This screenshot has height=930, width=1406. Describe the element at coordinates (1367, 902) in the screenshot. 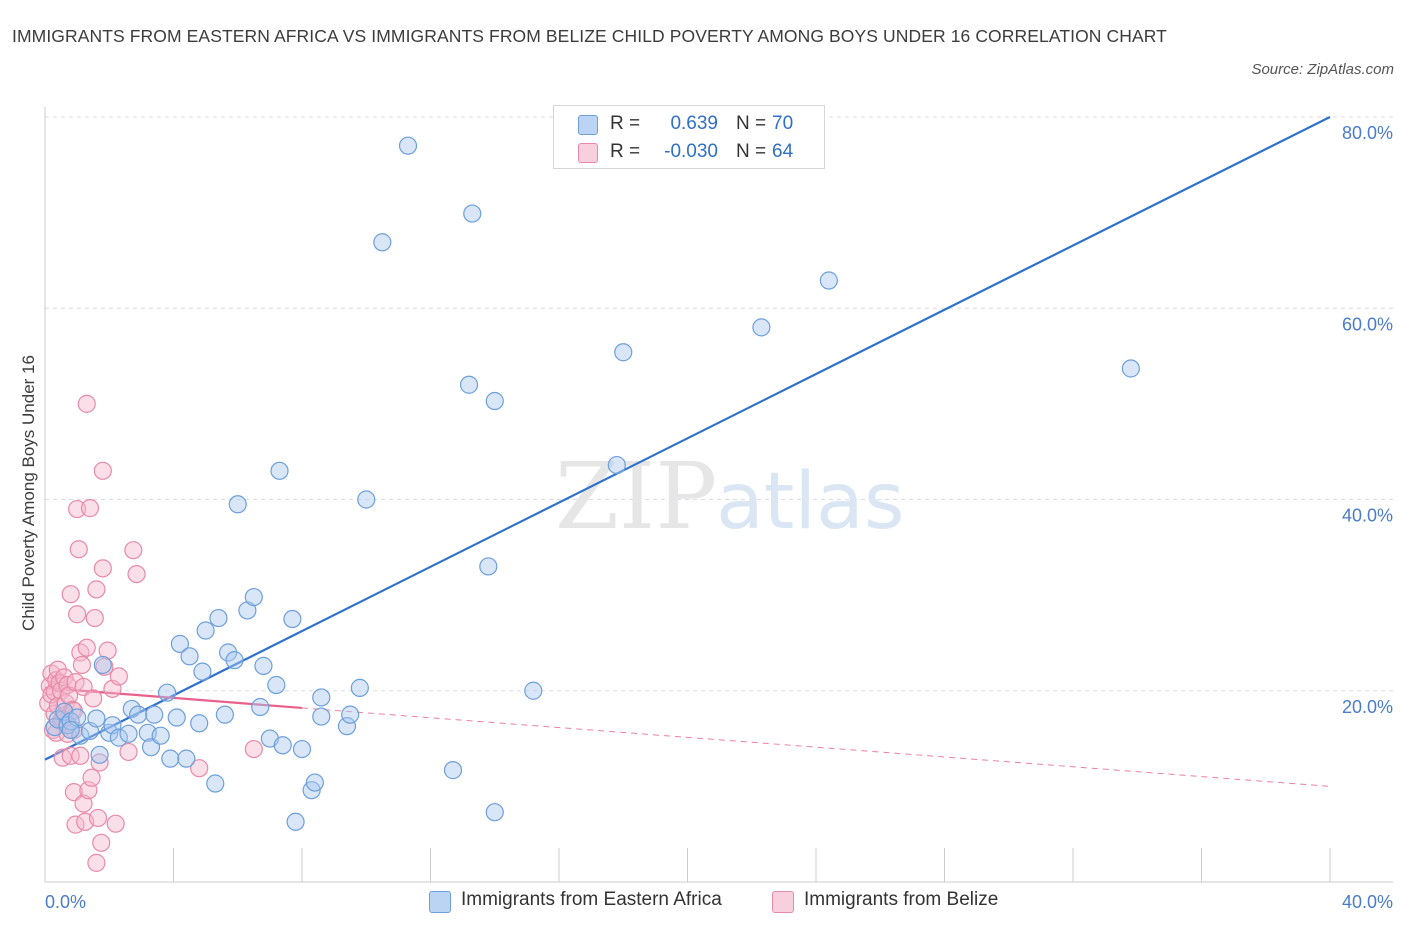

I see `x-tick-label: 40.0%` at that location.